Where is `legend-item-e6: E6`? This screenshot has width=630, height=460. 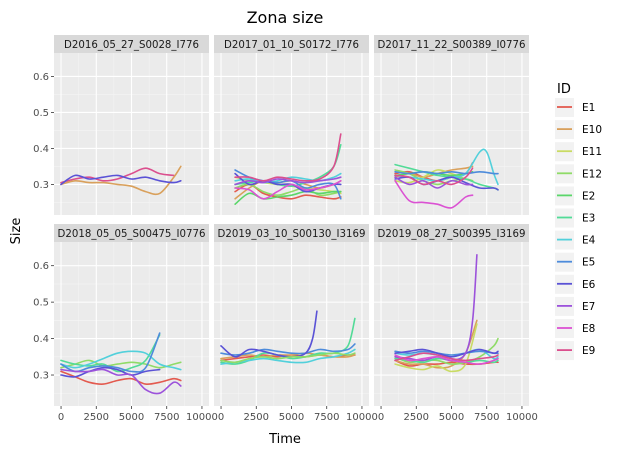
legend-item-e6: E6 is located at coordinates (575, 284).